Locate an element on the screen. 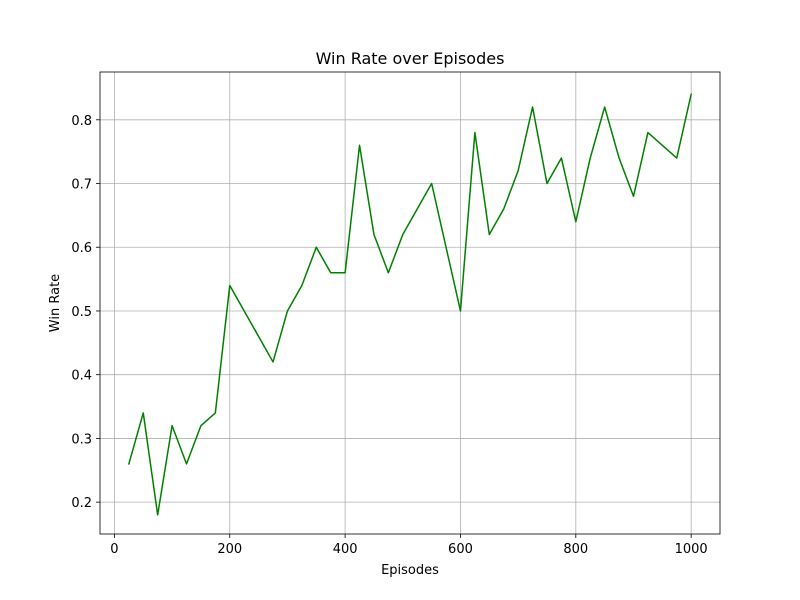  x-tick-label: 200 is located at coordinates (229, 549).